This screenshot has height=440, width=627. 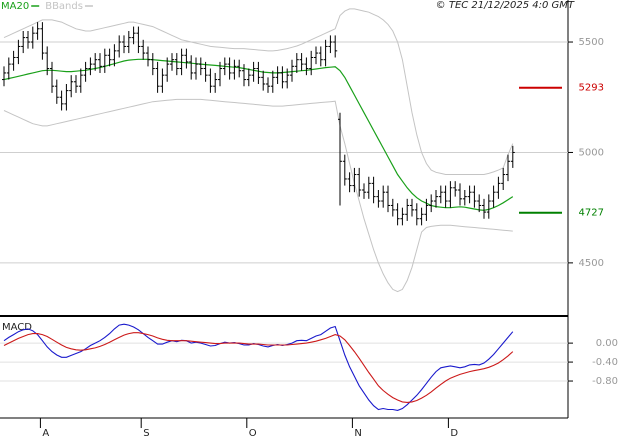 What do you see at coordinates (258, 367) in the screenshot?
I see `macd-line` at bounding box center [258, 367].